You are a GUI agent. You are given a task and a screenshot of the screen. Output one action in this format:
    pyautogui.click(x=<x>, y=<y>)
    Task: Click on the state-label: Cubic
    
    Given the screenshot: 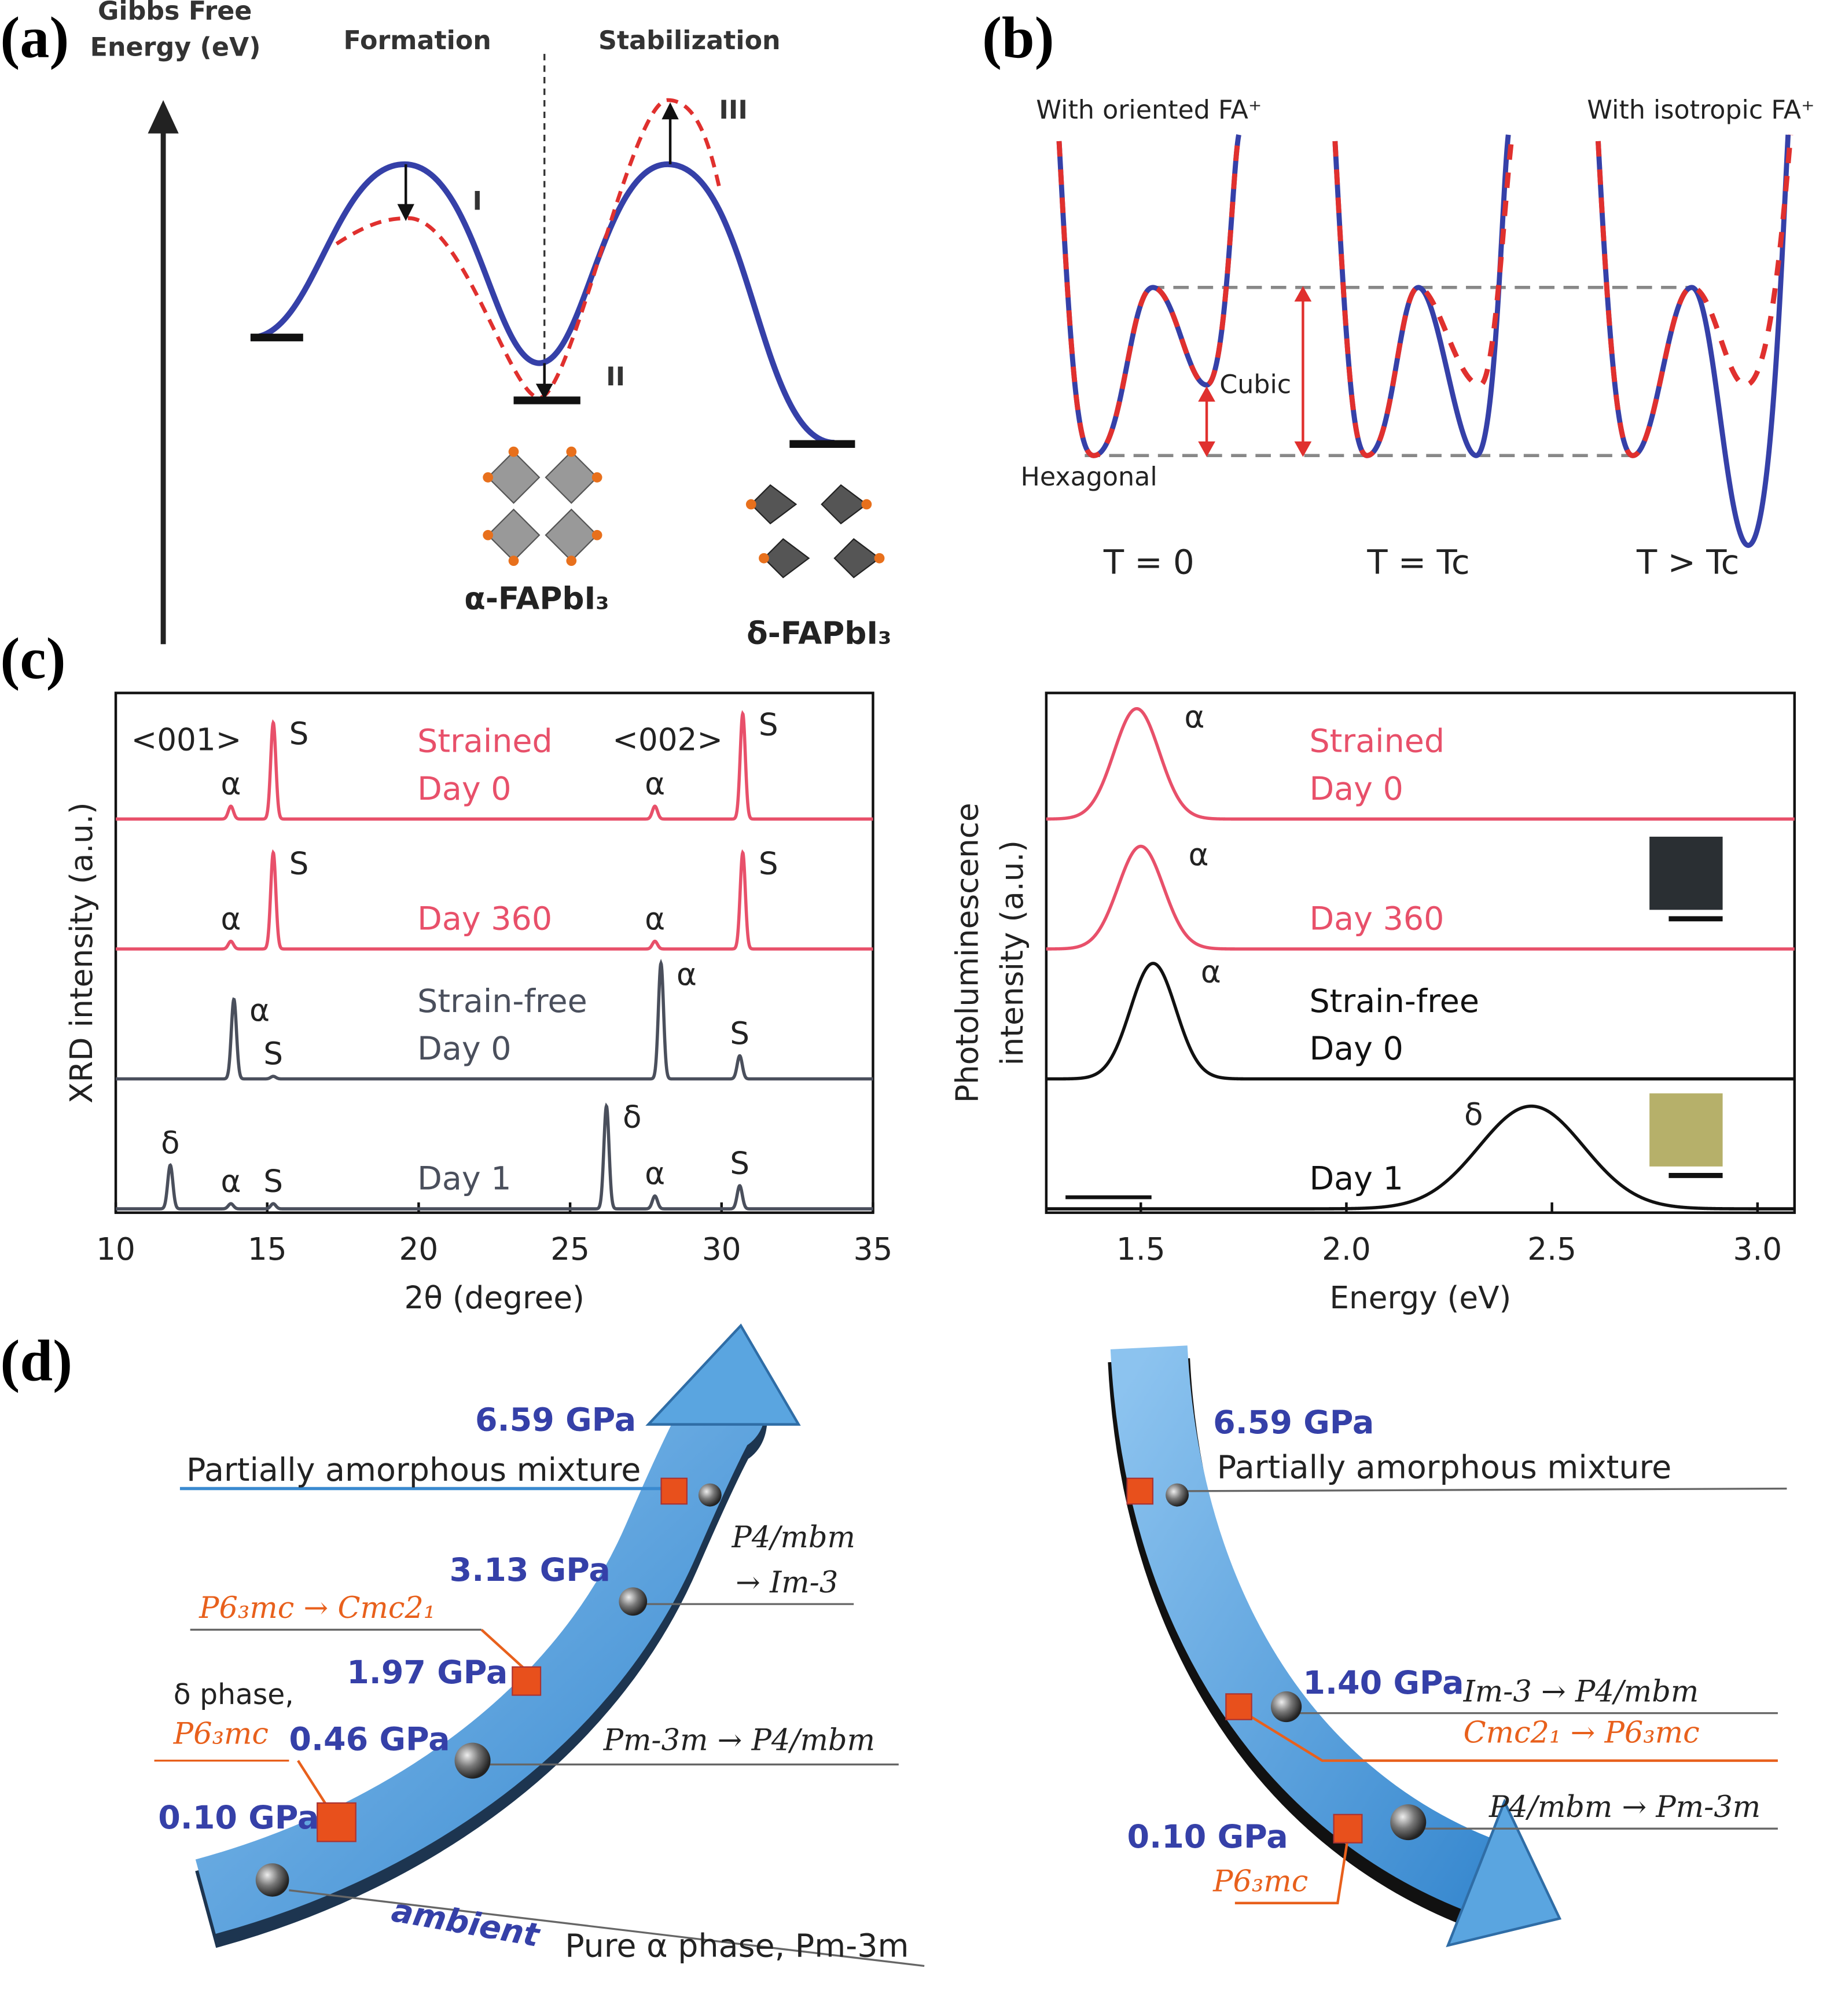 What is the action you would take?
    pyautogui.click(x=1255, y=385)
    